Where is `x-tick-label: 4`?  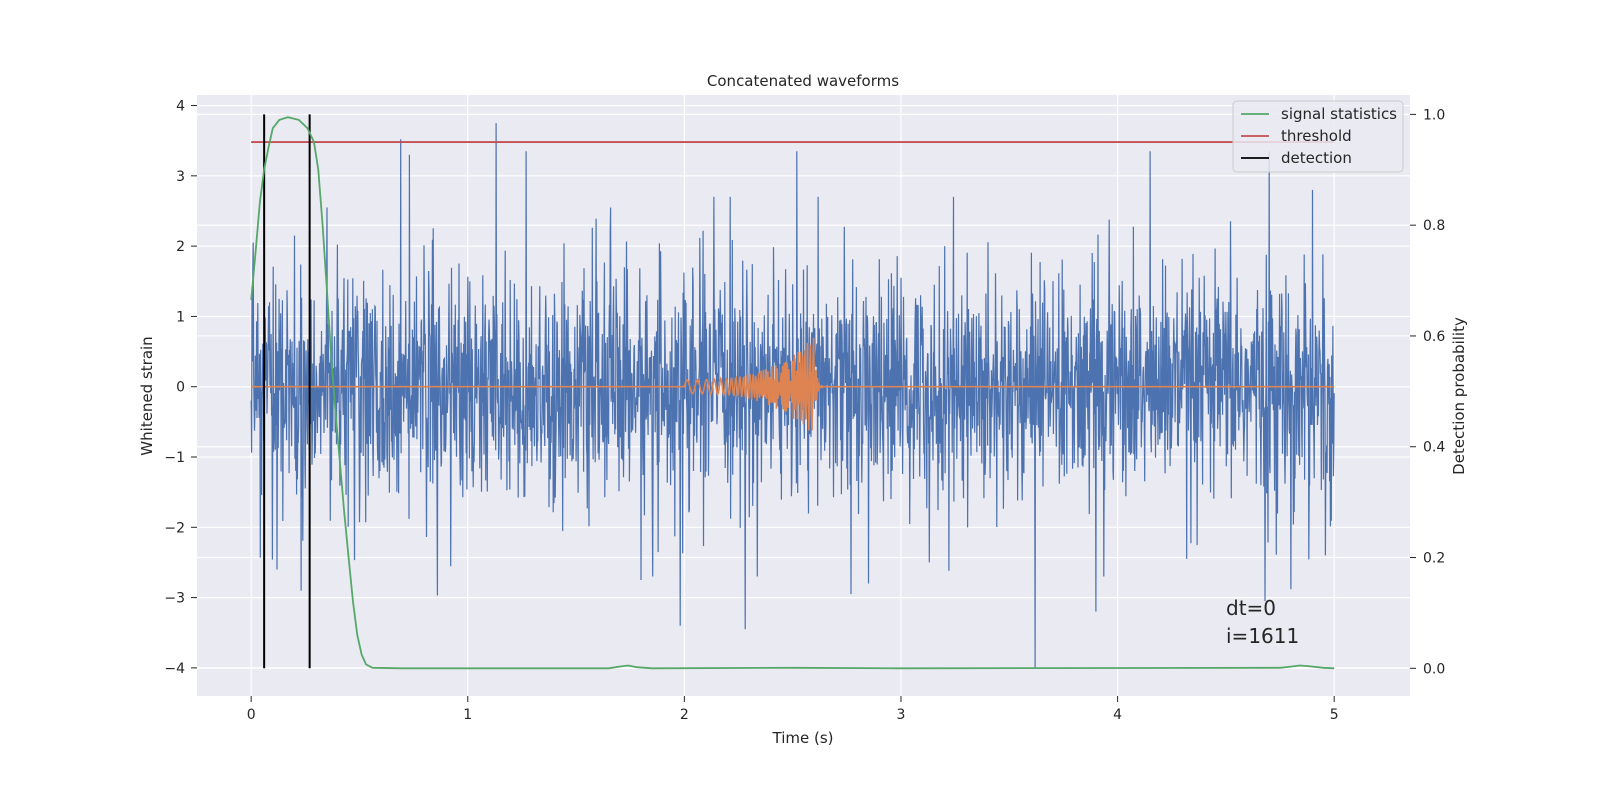
x-tick-label: 4 is located at coordinates (1117, 715).